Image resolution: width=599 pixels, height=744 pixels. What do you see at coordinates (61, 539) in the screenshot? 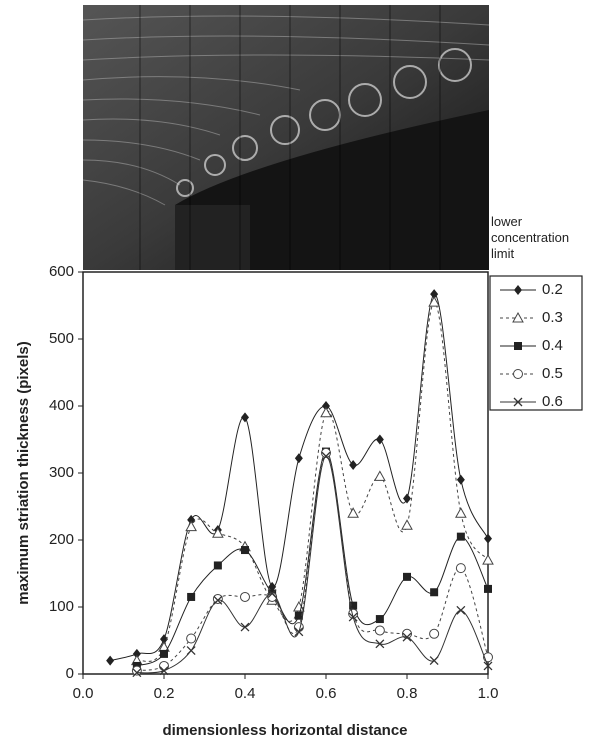
I see `y-tick-label: 200` at bounding box center [61, 539].